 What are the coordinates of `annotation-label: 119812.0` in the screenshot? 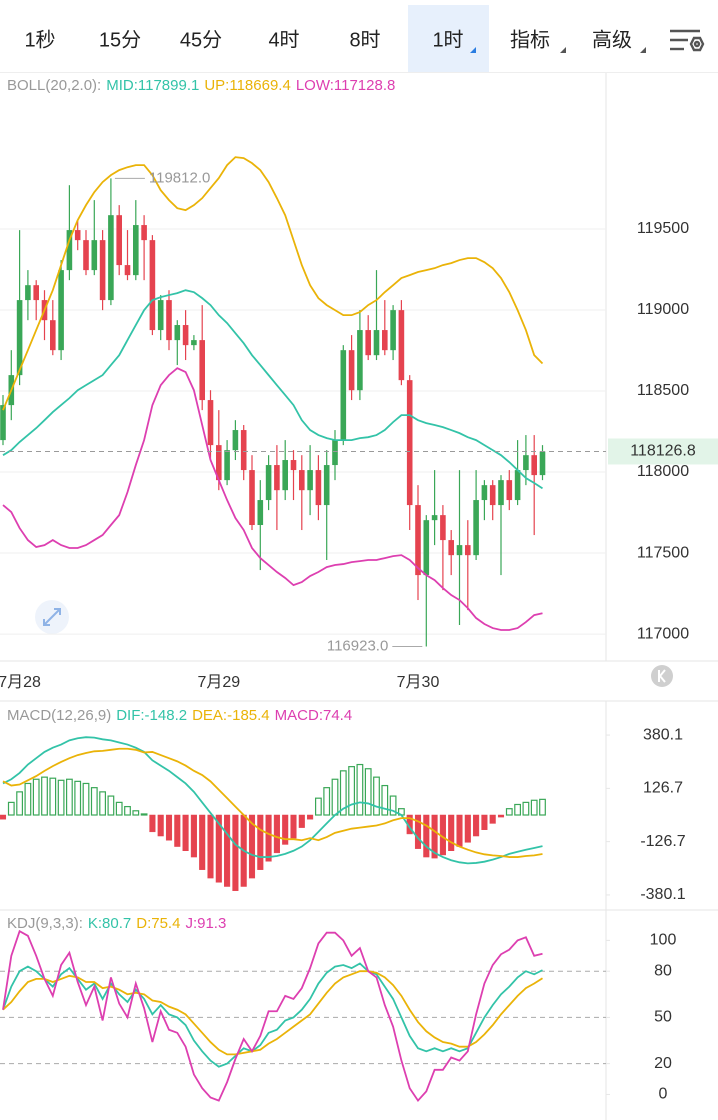 It's located at (179, 177).